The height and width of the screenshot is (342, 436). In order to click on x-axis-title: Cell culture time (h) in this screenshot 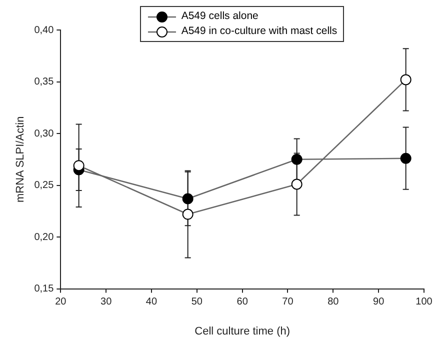, I will do `click(242, 331)`.